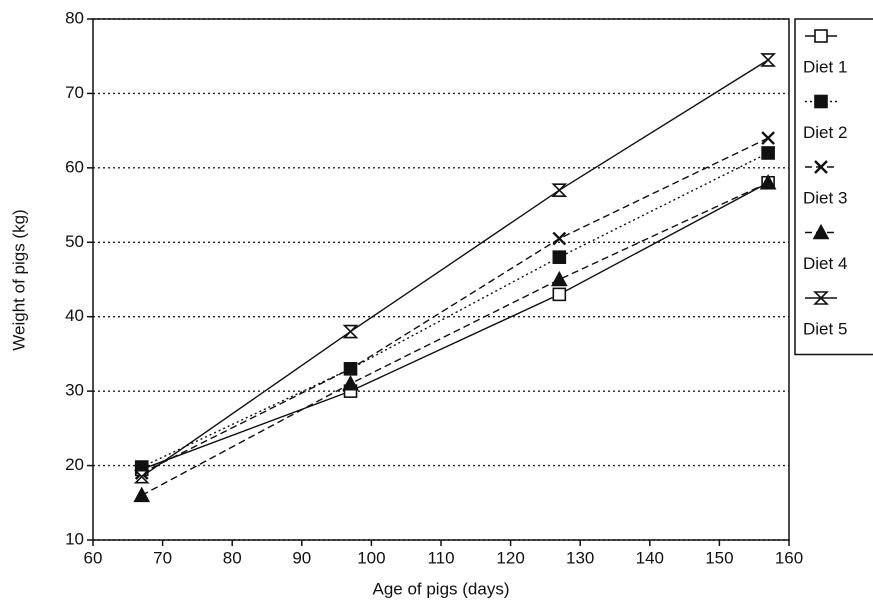 The image size is (873, 606). Describe the element at coordinates (580, 557) in the screenshot. I see `x-tick-label: 130` at that location.